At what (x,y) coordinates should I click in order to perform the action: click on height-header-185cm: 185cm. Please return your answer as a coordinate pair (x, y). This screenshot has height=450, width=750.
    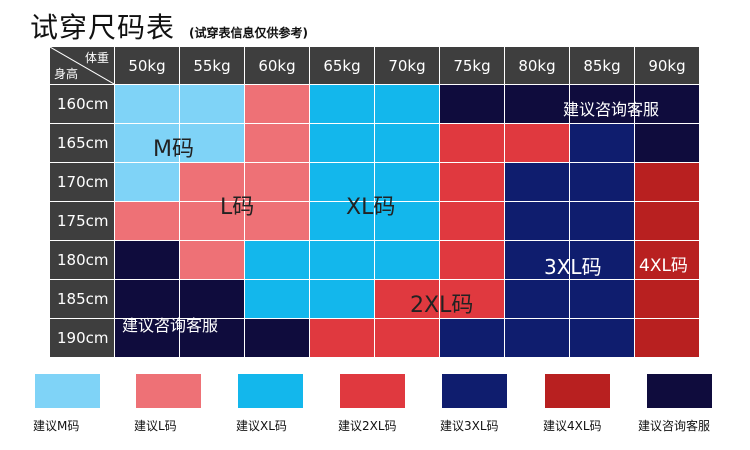
    Looking at the image, I should click on (82, 299).